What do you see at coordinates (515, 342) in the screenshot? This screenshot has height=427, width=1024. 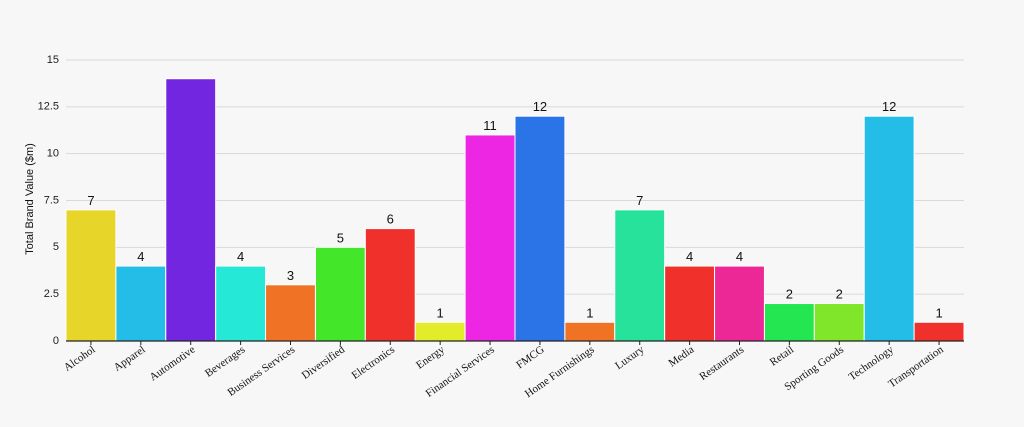 I see `axes` at bounding box center [515, 342].